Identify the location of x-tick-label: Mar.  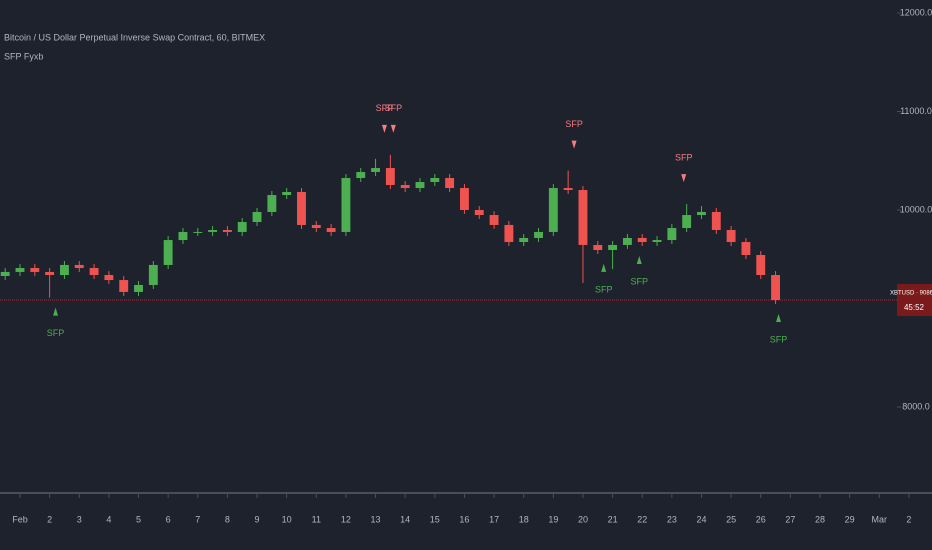
(880, 519).